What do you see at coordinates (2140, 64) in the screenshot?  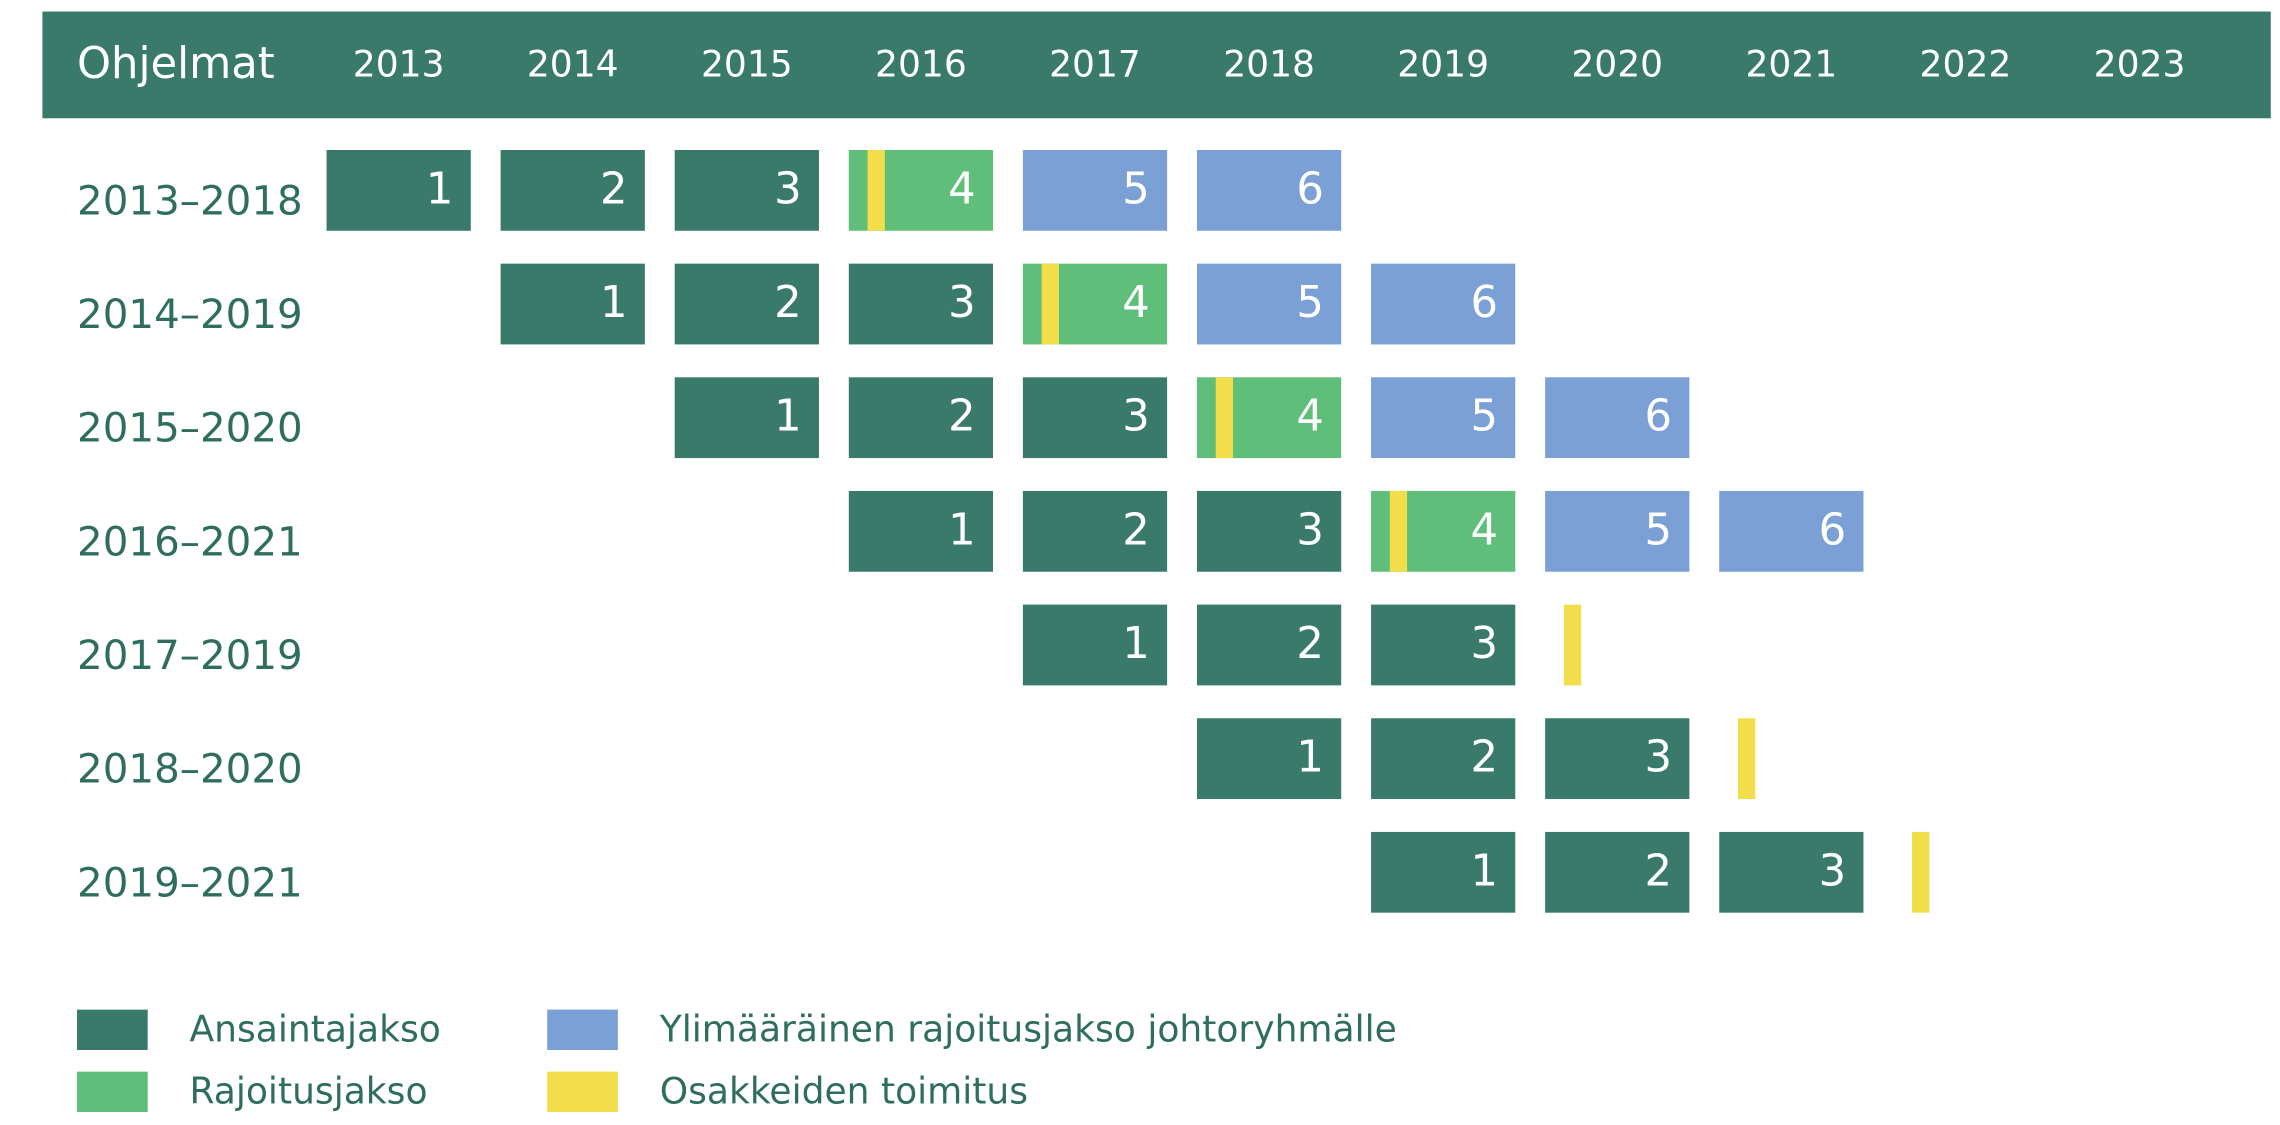 I see `year-label: 2023` at bounding box center [2140, 64].